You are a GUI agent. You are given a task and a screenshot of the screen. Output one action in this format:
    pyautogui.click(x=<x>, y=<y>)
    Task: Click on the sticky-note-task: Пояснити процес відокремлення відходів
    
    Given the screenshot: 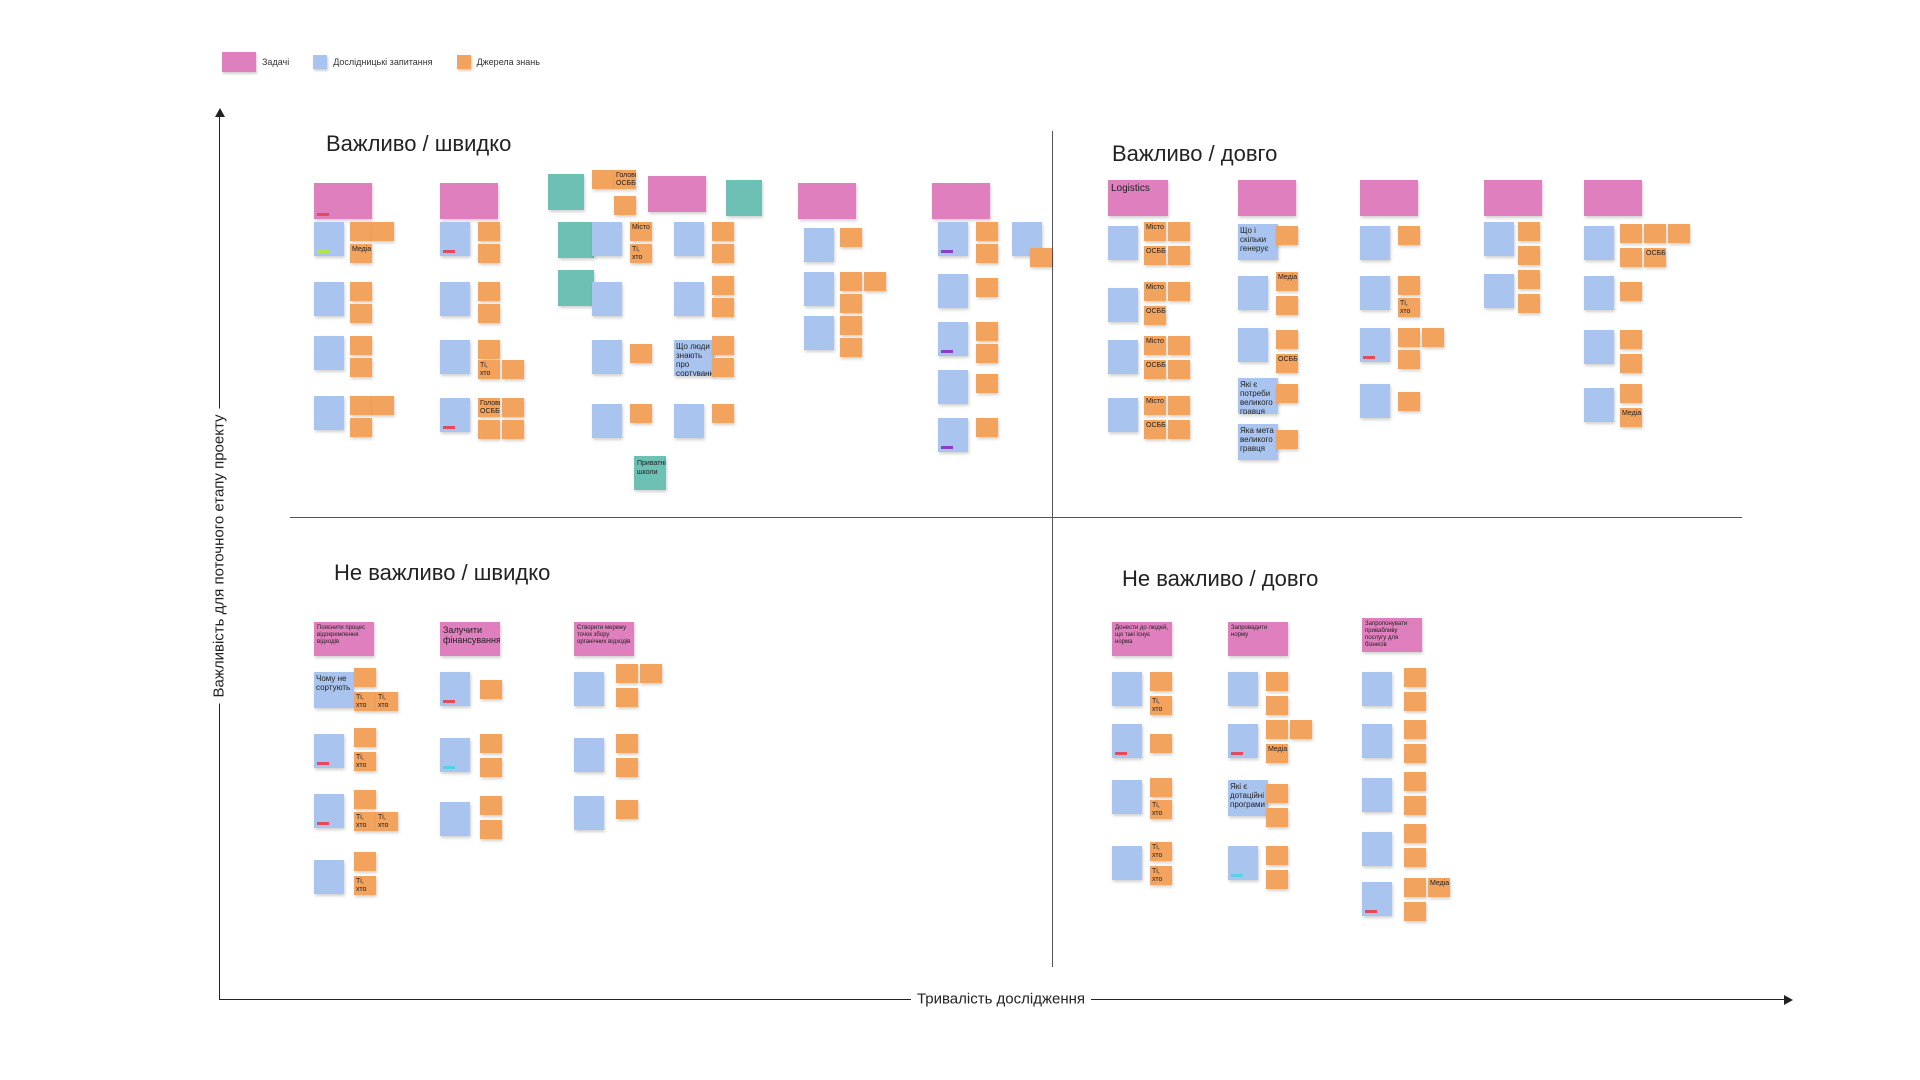 What is the action you would take?
    pyautogui.click(x=344, y=639)
    